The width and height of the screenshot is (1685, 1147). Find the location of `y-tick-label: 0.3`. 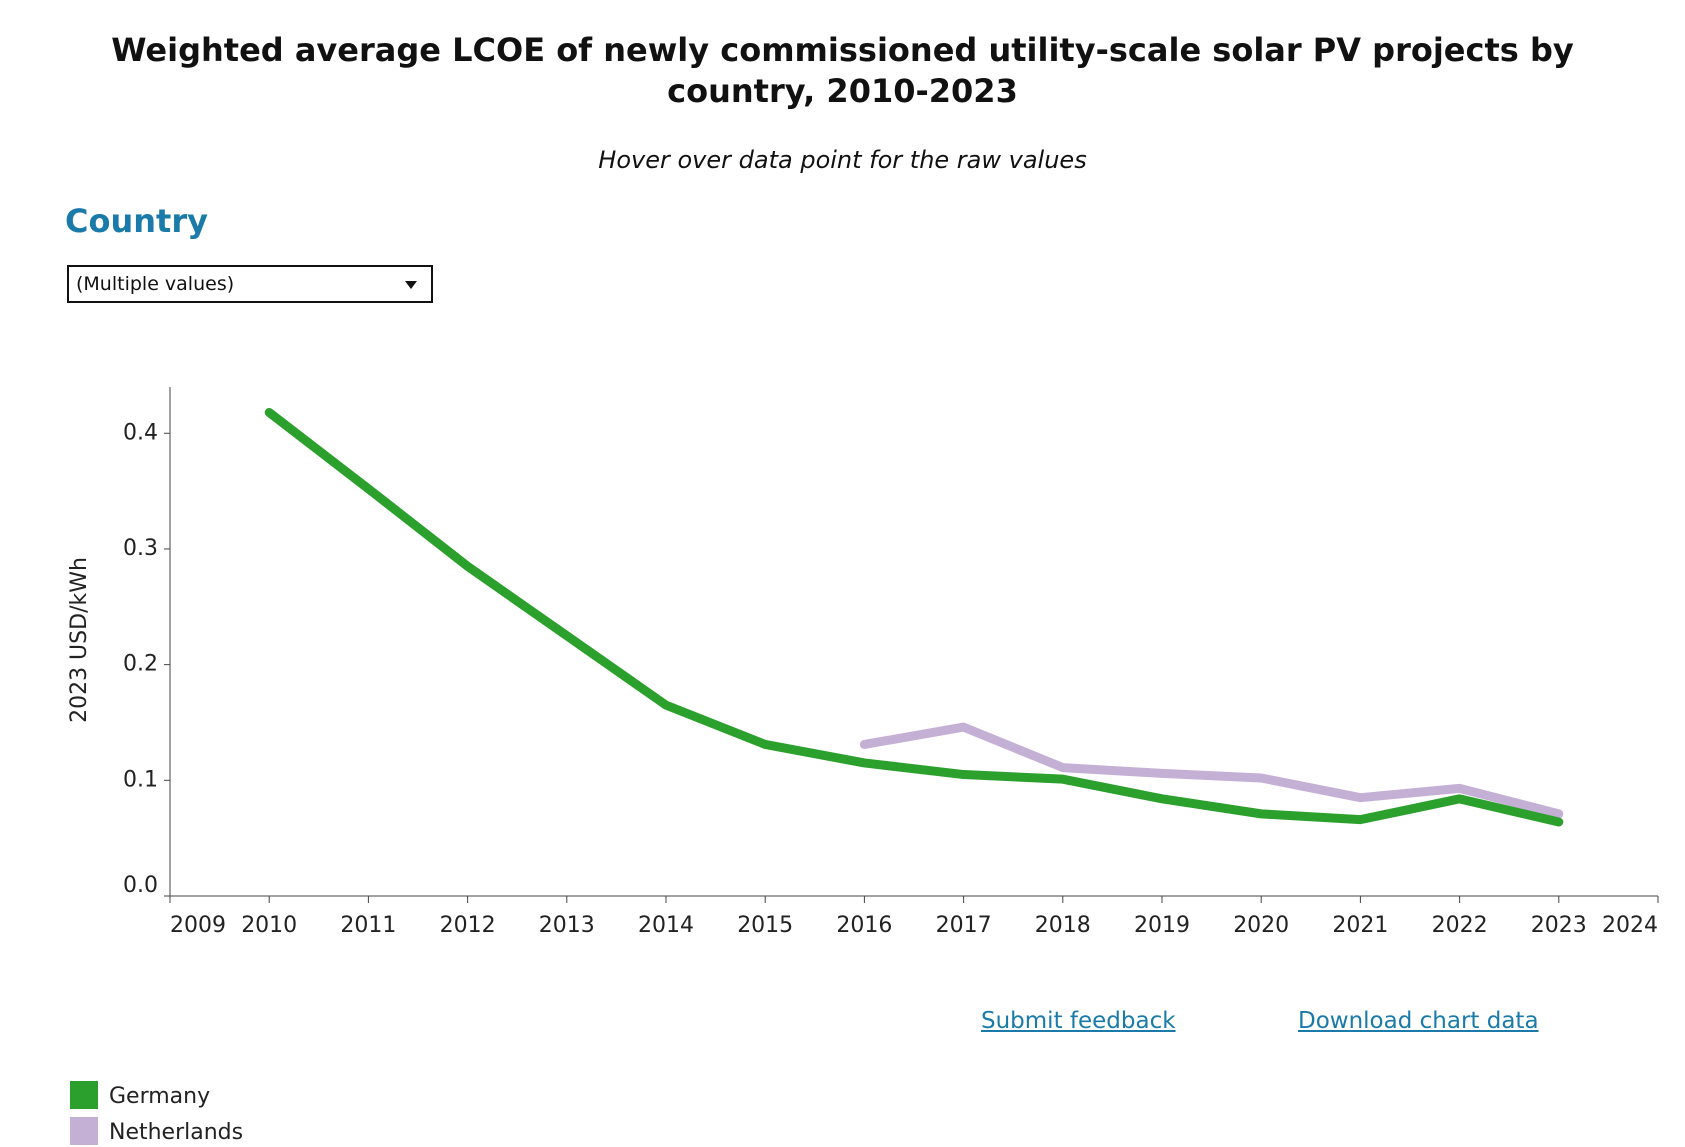

y-tick-label: 0.3 is located at coordinates (140, 548).